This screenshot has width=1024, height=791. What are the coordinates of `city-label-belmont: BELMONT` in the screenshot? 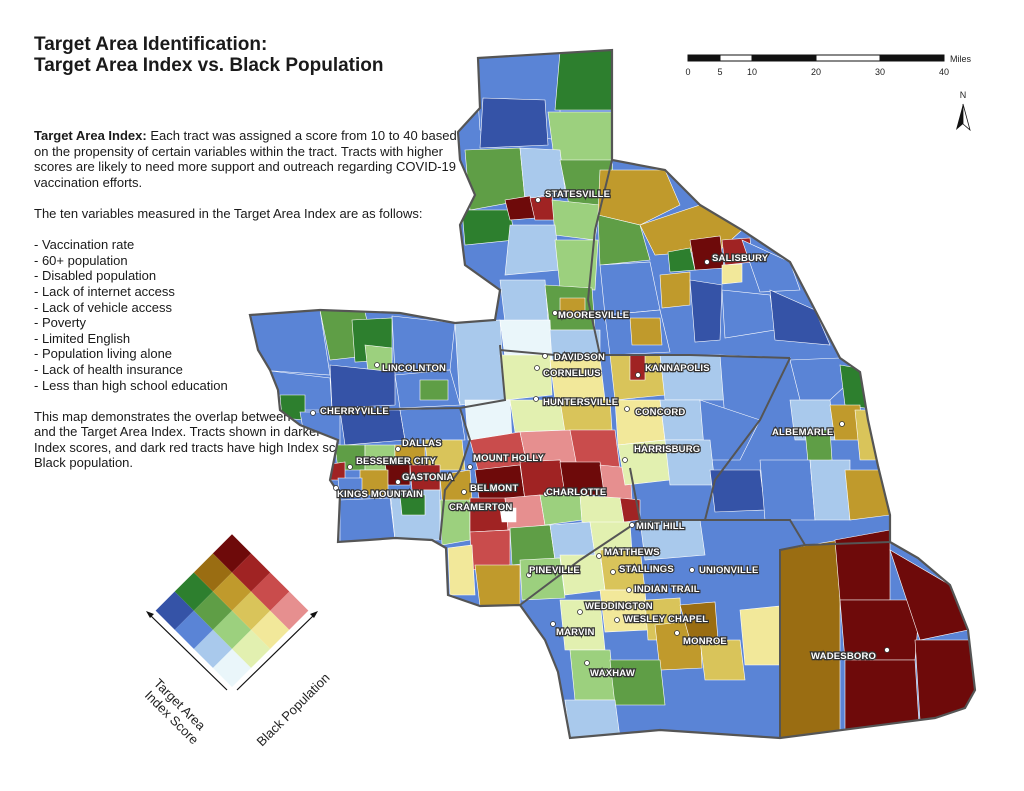 It's located at (494, 488).